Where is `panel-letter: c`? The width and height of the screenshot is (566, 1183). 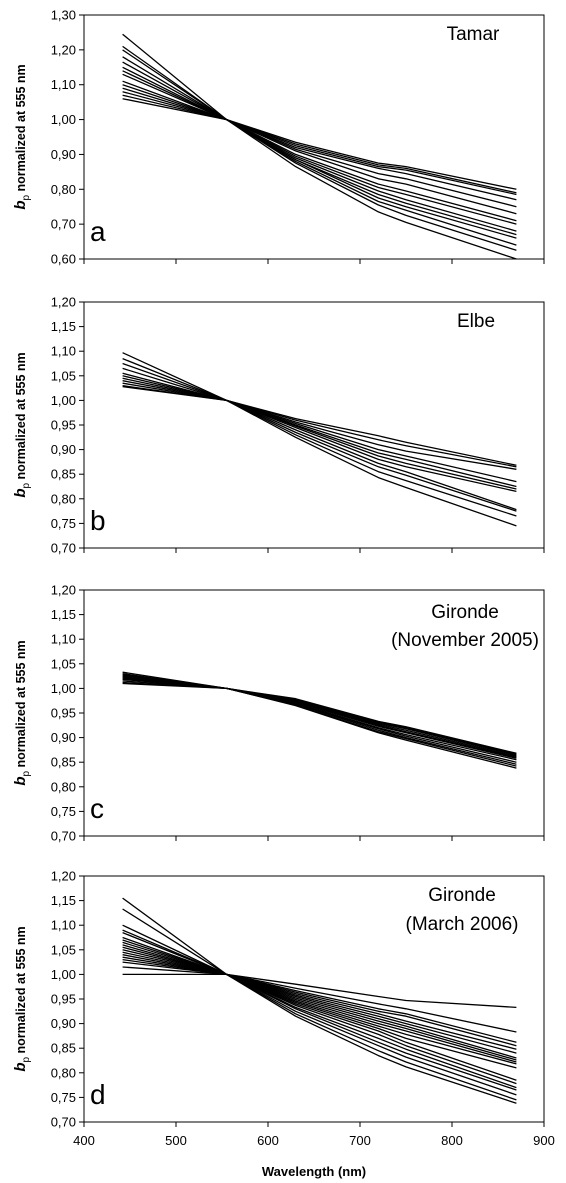 panel-letter: c is located at coordinates (97, 808).